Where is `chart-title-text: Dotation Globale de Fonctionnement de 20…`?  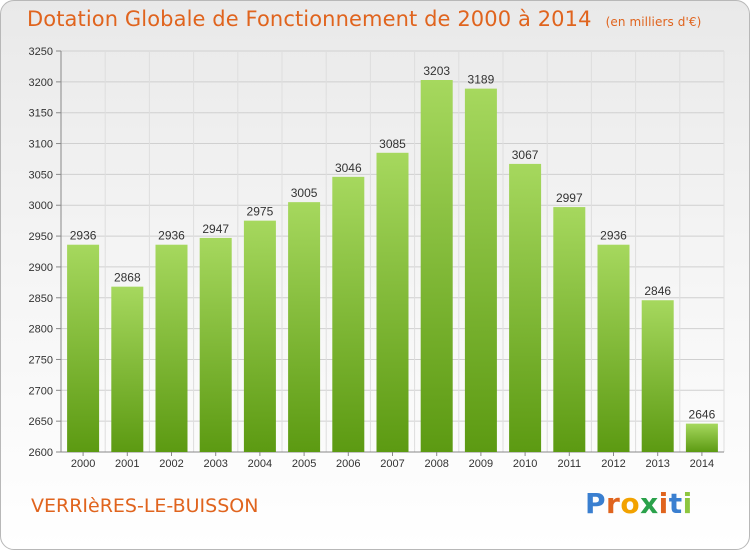
chart-title-text: Dotation Globale de Fonctionnement de 20… is located at coordinates (309, 19).